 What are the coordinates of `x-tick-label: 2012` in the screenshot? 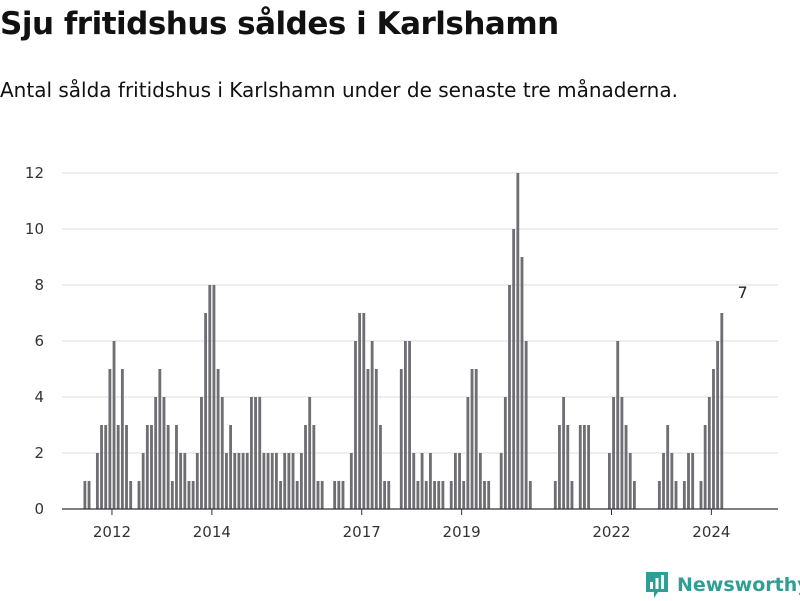 It's located at (112, 532).